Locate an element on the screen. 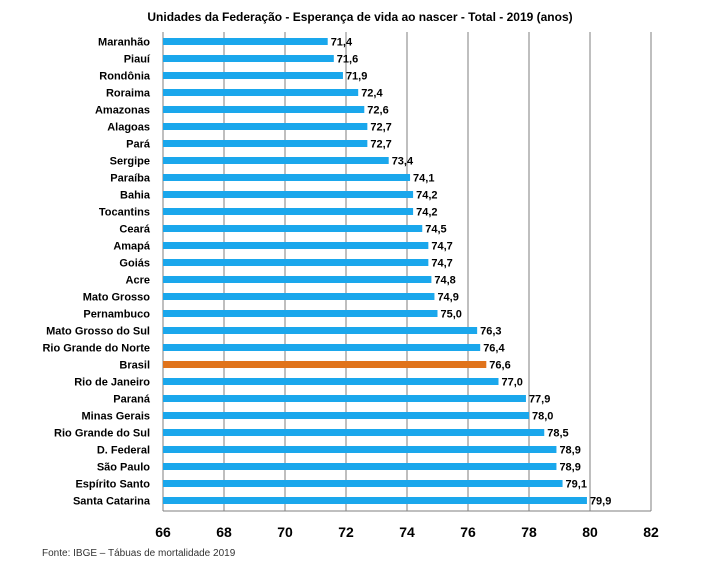  x-axis-ticks: 66 68 70 72 74 76 78 80 82 is located at coordinates (407, 532).